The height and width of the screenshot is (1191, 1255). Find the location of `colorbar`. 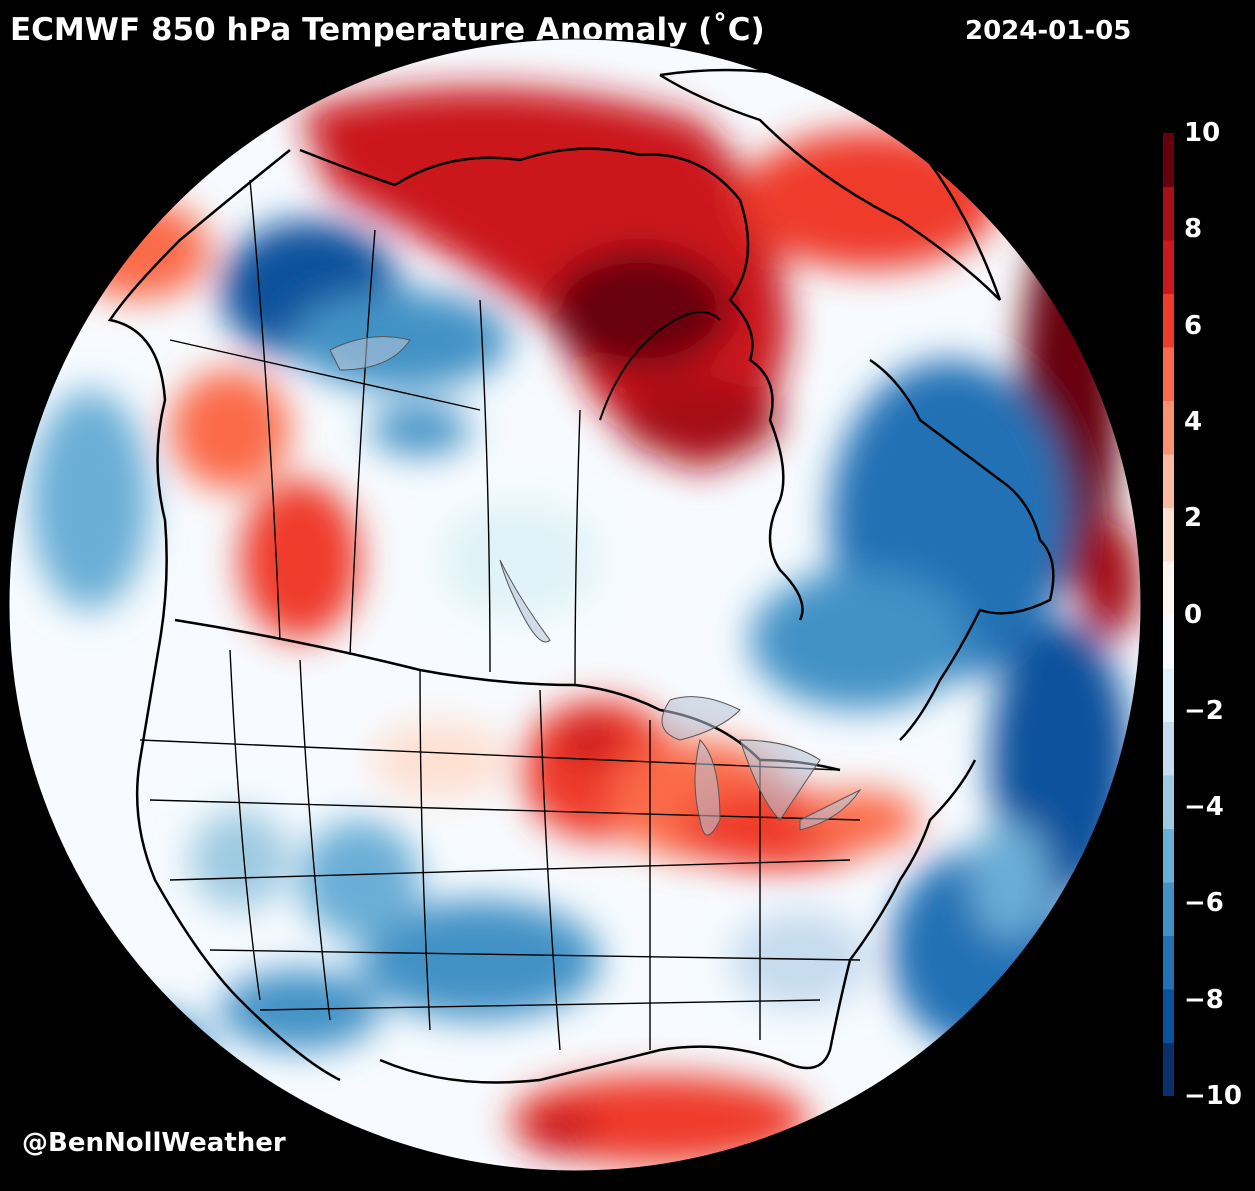

colorbar is located at coordinates (1168, 614).